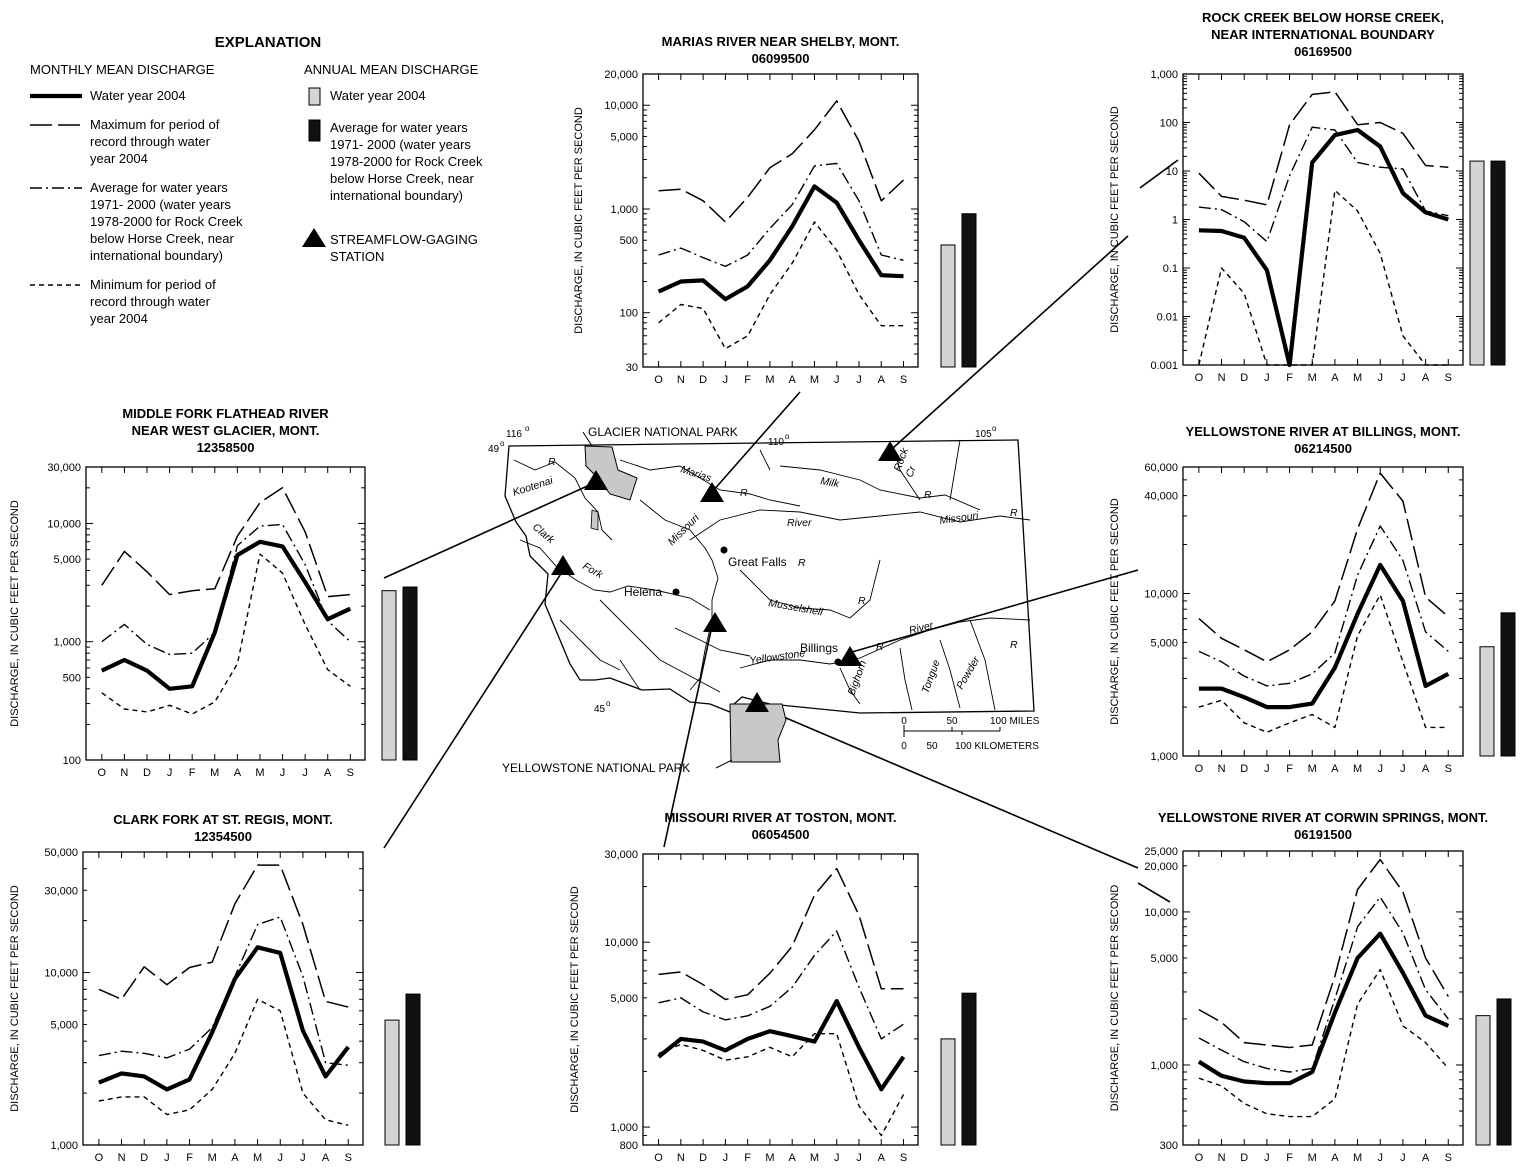 This screenshot has height=1176, width=1522. Describe the element at coordinates (968, 672) in the screenshot. I see `river-label-powder: Powder` at that location.